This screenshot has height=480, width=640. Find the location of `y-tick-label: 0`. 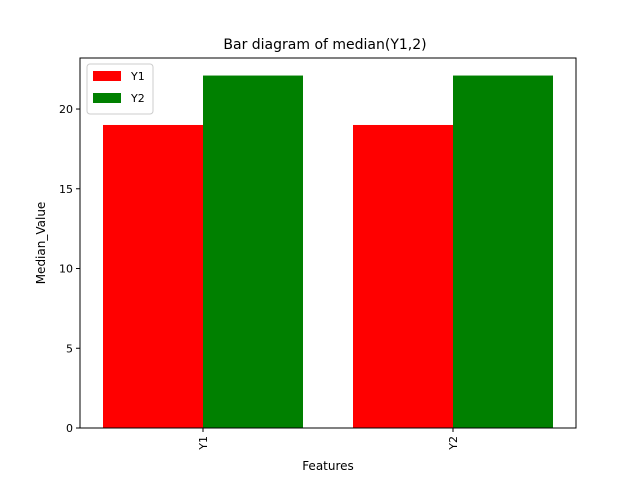

y-tick-label: 0 is located at coordinates (69, 428).